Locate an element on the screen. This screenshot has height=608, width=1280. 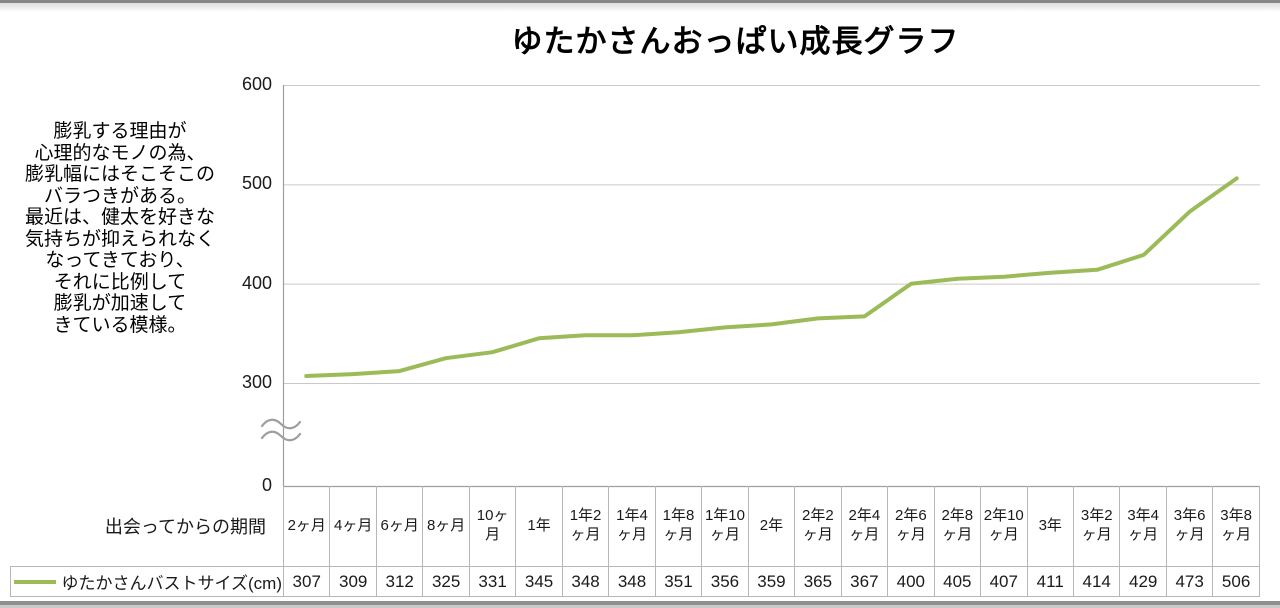
table-cell-value: 411 is located at coordinates (1049, 581).